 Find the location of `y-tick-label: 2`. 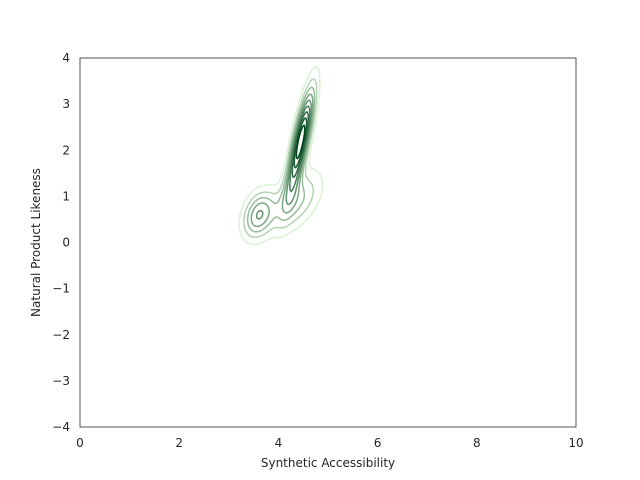

y-tick-label: 2 is located at coordinates (66, 150).